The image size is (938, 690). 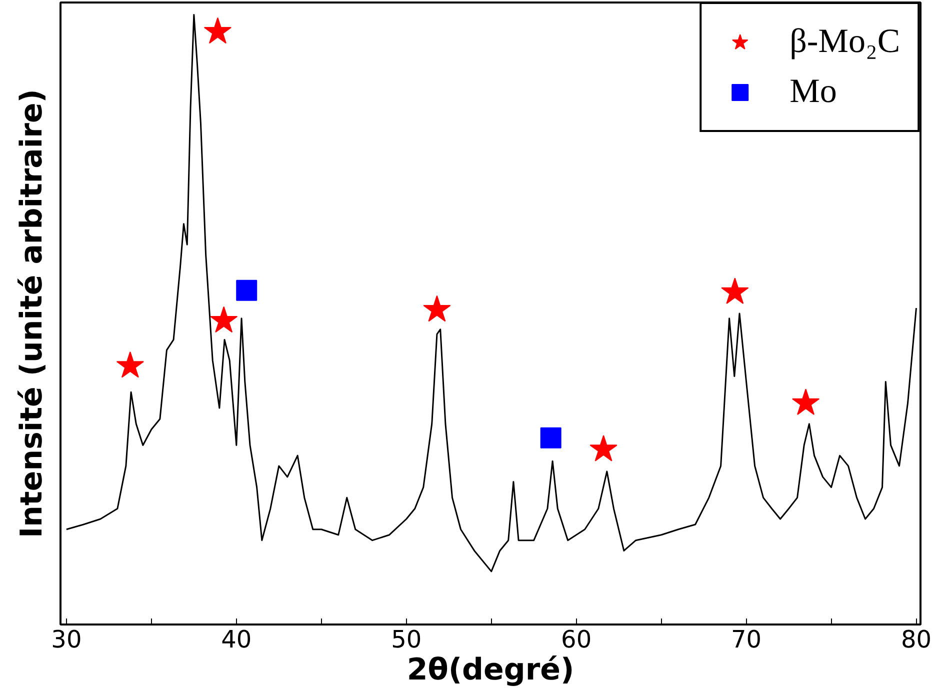 What do you see at coordinates (746, 640) in the screenshot?
I see `x-tick-label: 70` at bounding box center [746, 640].